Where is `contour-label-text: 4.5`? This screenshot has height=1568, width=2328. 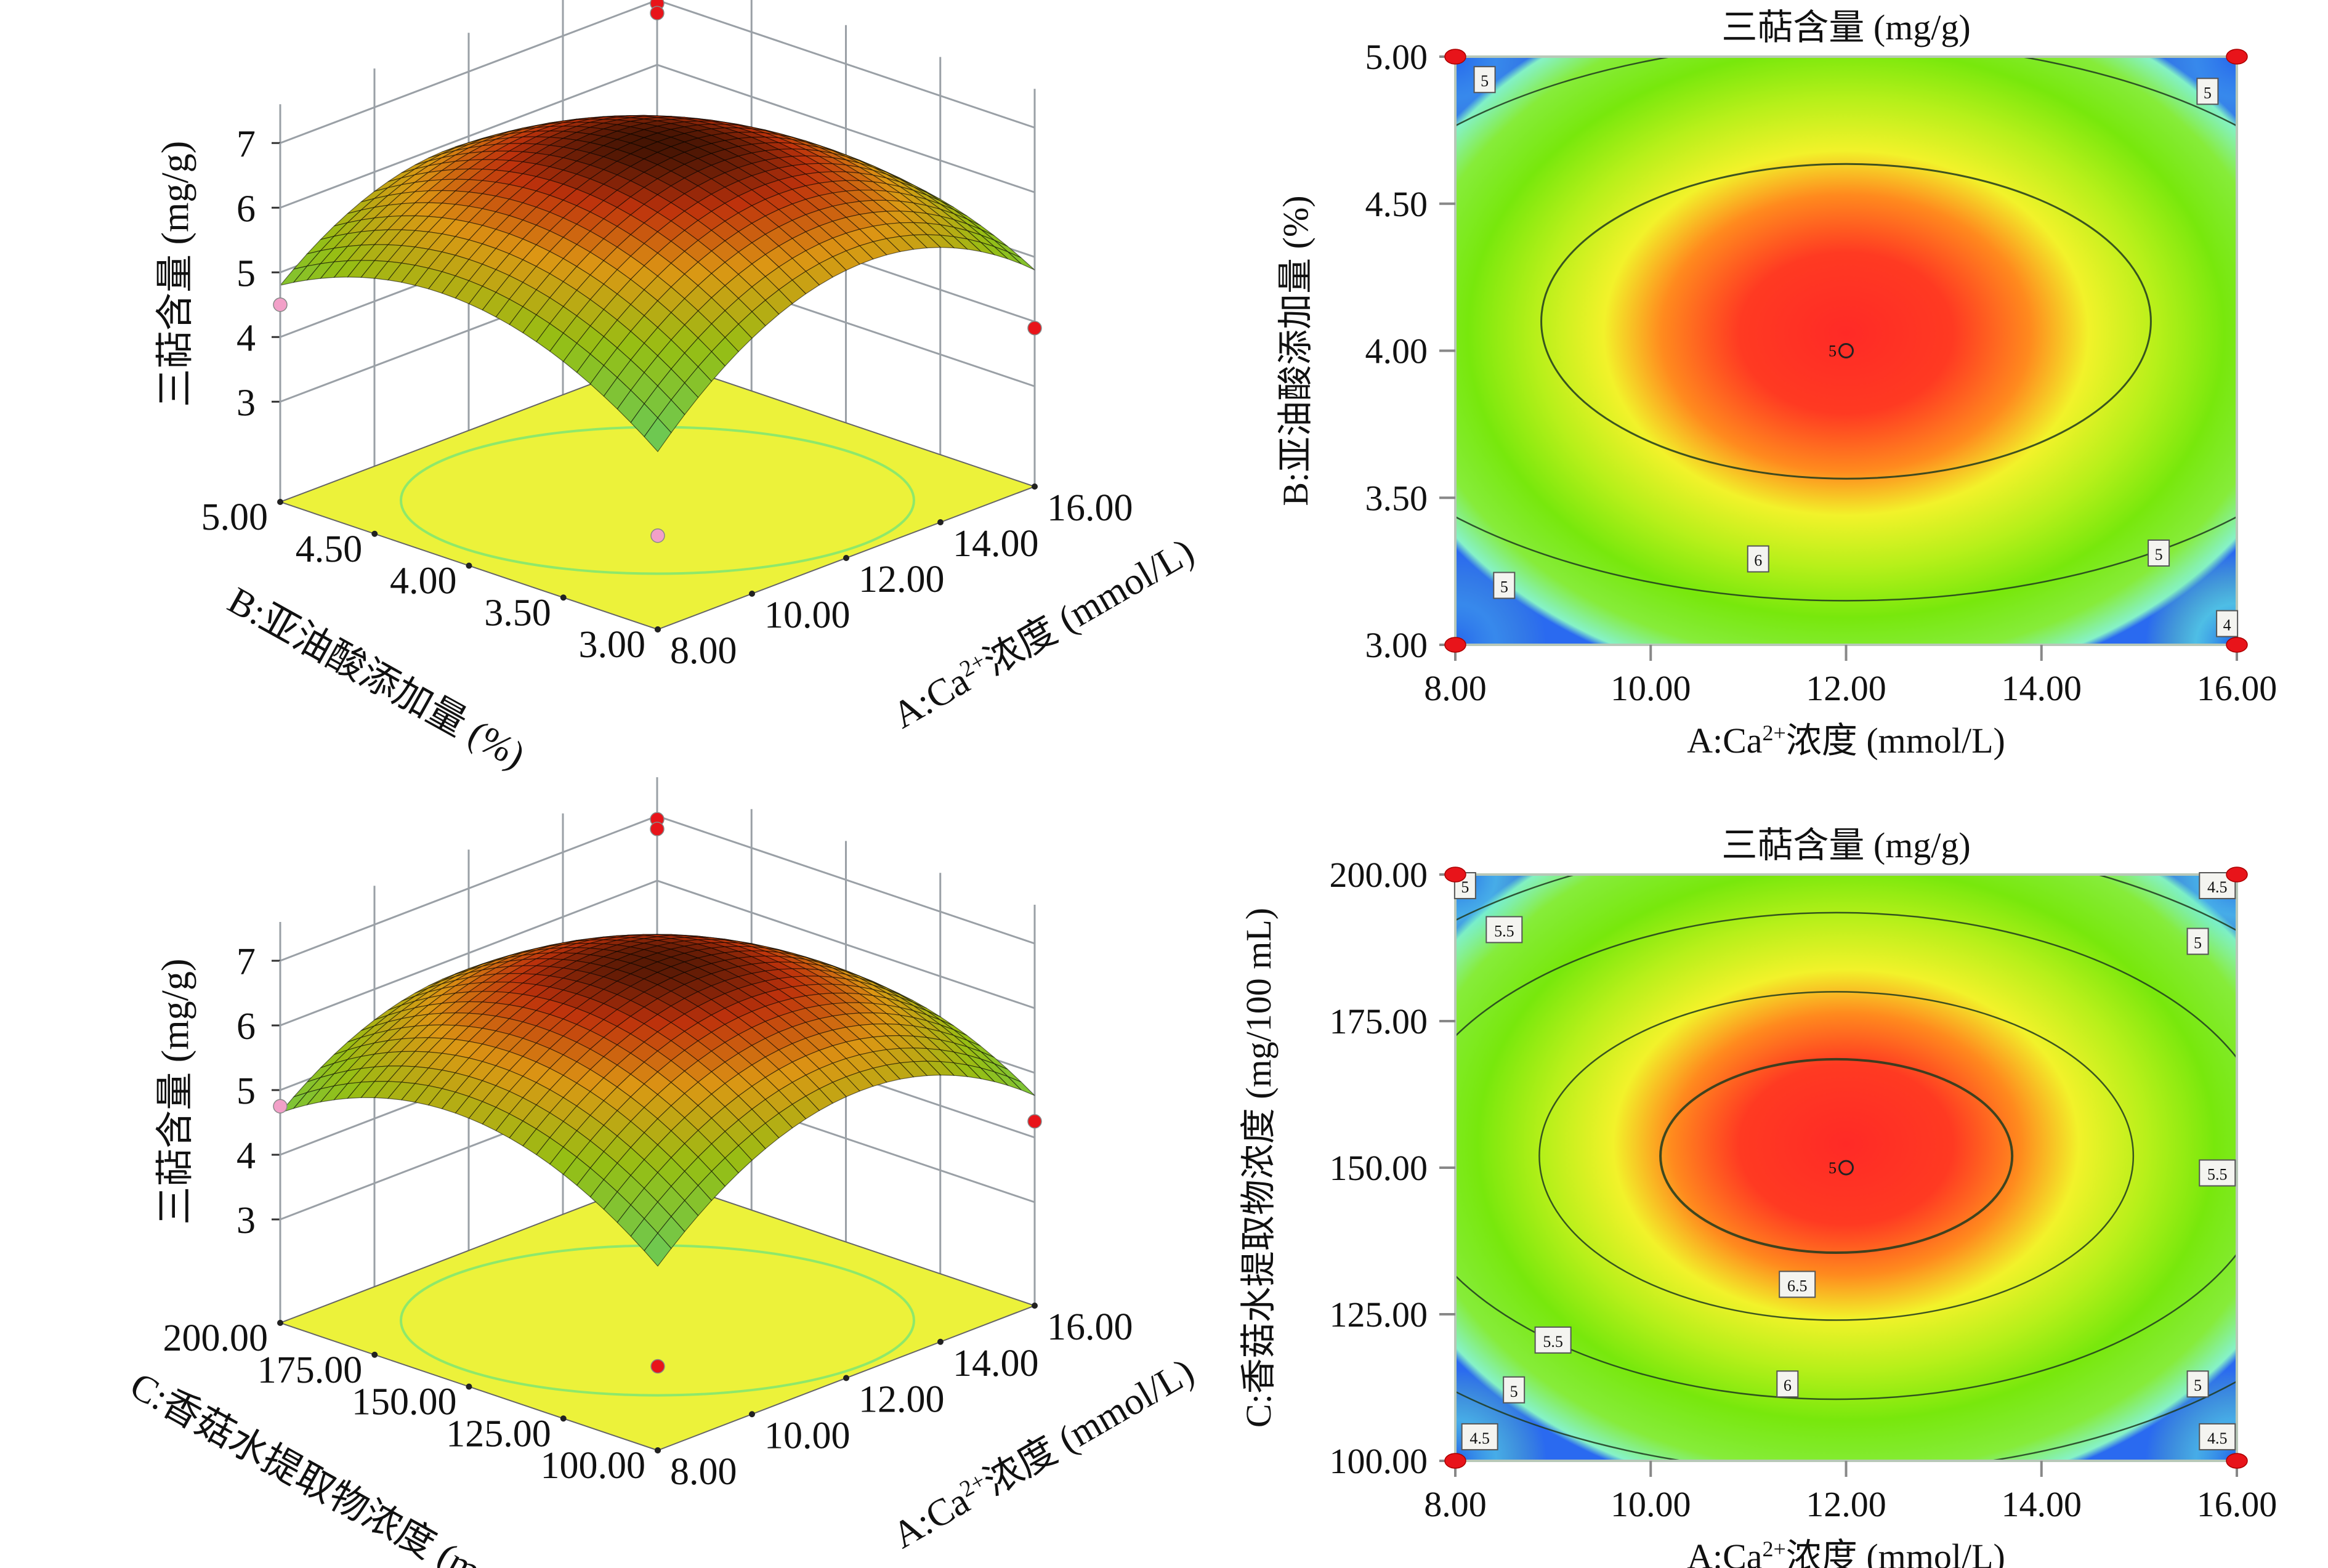 contour-label-text: 4.5 is located at coordinates (2217, 1438).